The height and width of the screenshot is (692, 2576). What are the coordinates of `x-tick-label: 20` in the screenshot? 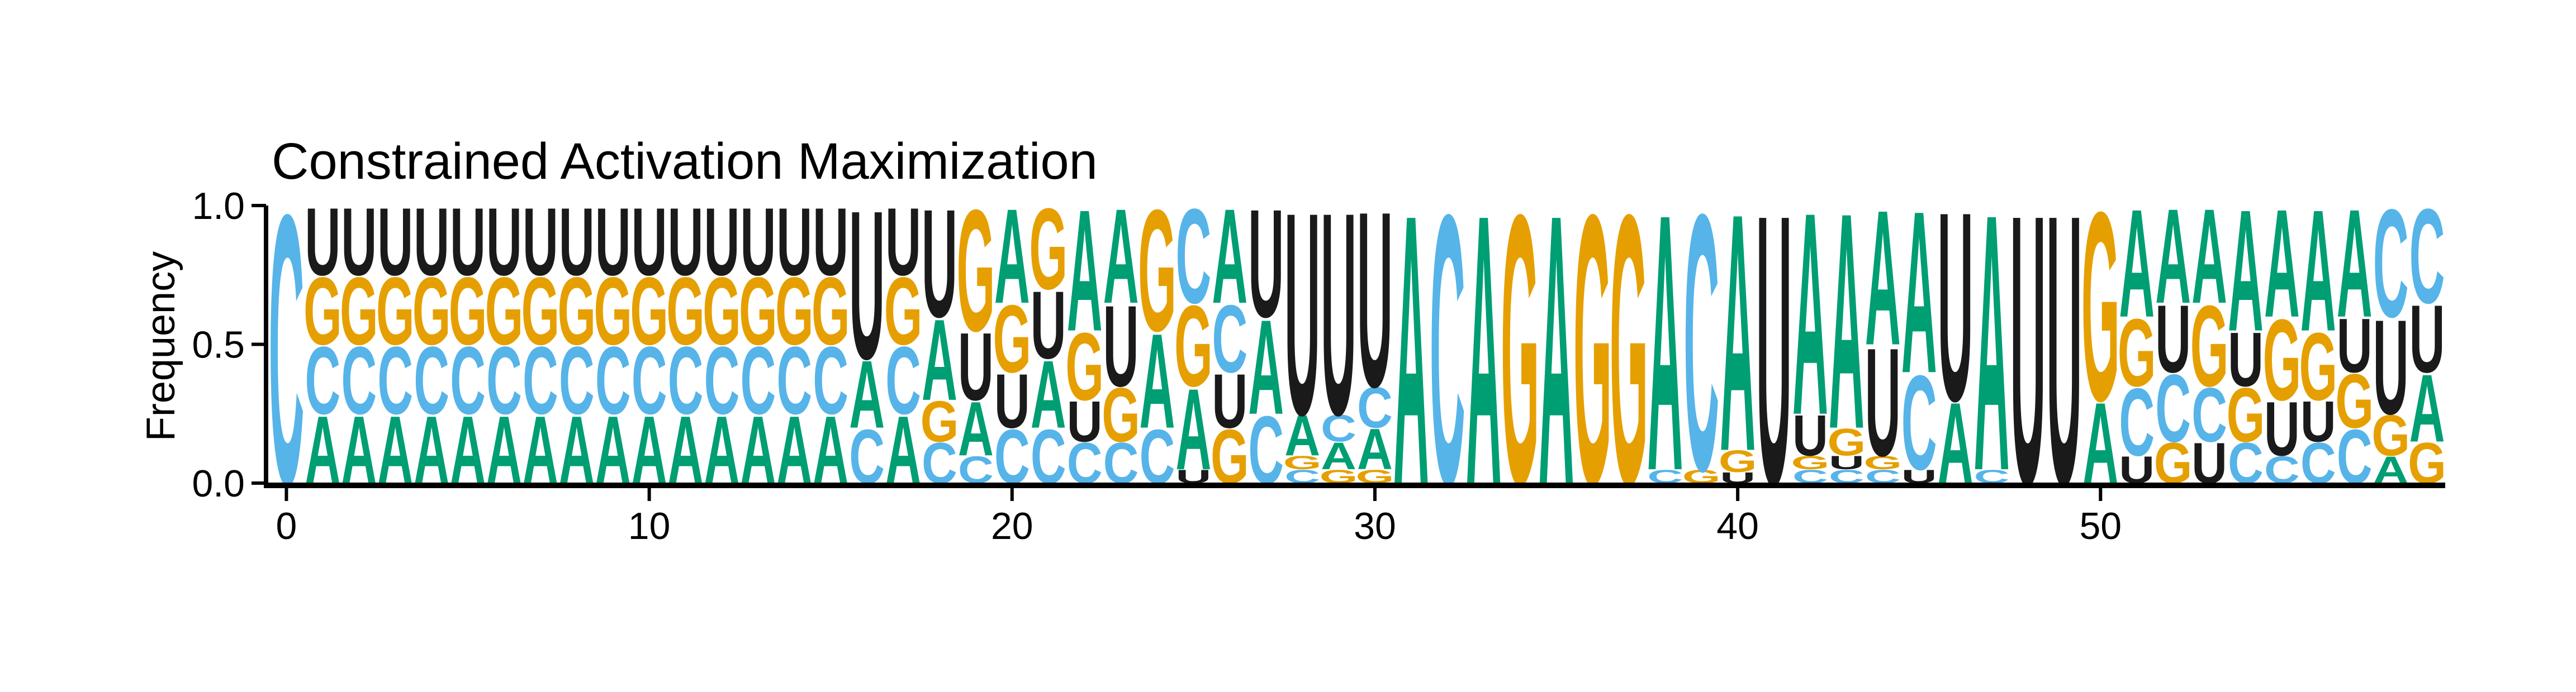 It's located at (1012, 526).